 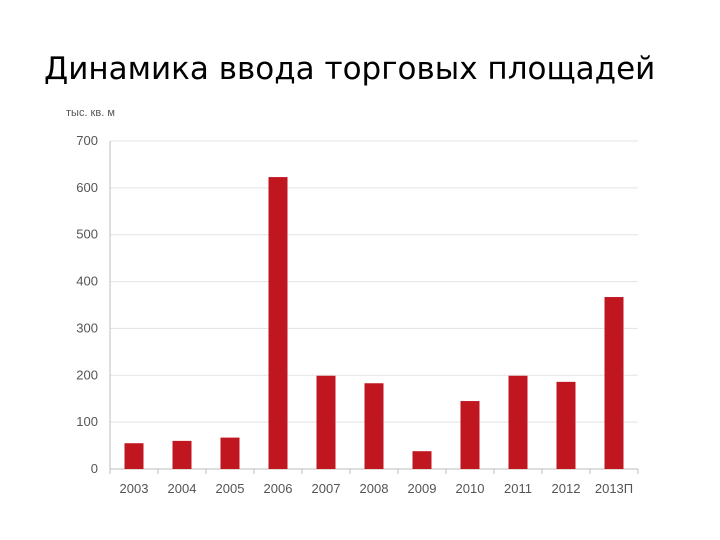 What do you see at coordinates (230, 488) in the screenshot?
I see `x-tick-label: 2005` at bounding box center [230, 488].